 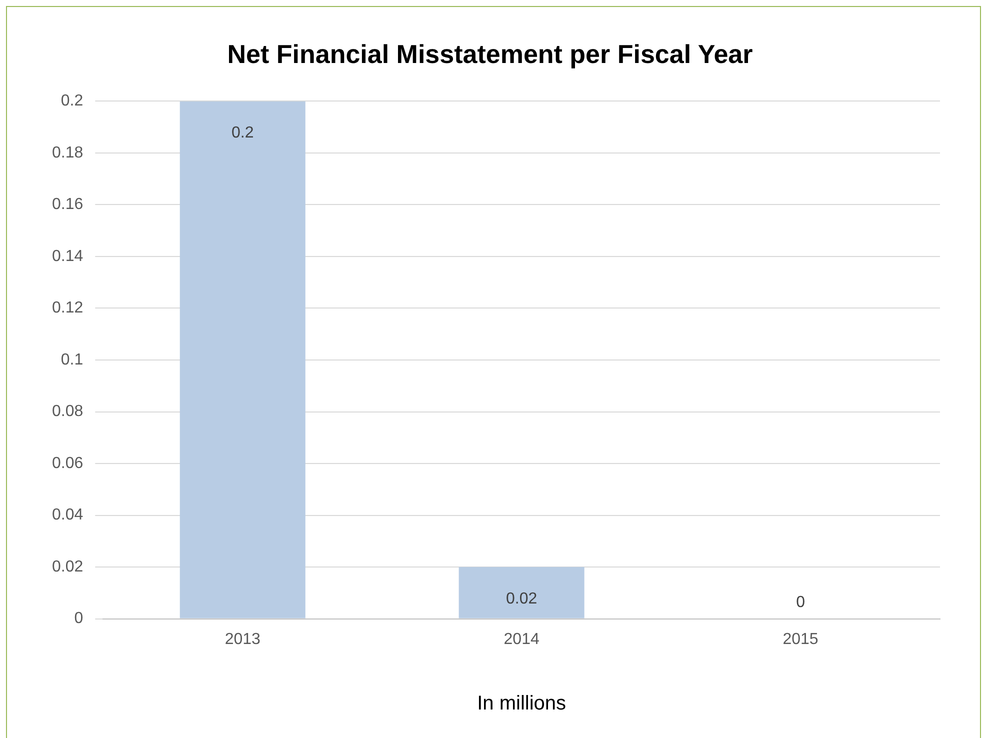 I want to click on y-tick-label: 0.02, so click(x=68, y=567).